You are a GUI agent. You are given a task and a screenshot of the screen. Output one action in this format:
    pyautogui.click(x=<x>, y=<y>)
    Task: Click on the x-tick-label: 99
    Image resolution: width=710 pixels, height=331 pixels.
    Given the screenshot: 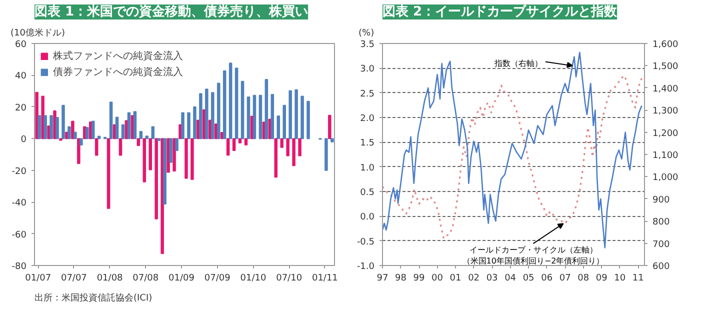 What is the action you would take?
    pyautogui.click(x=419, y=279)
    